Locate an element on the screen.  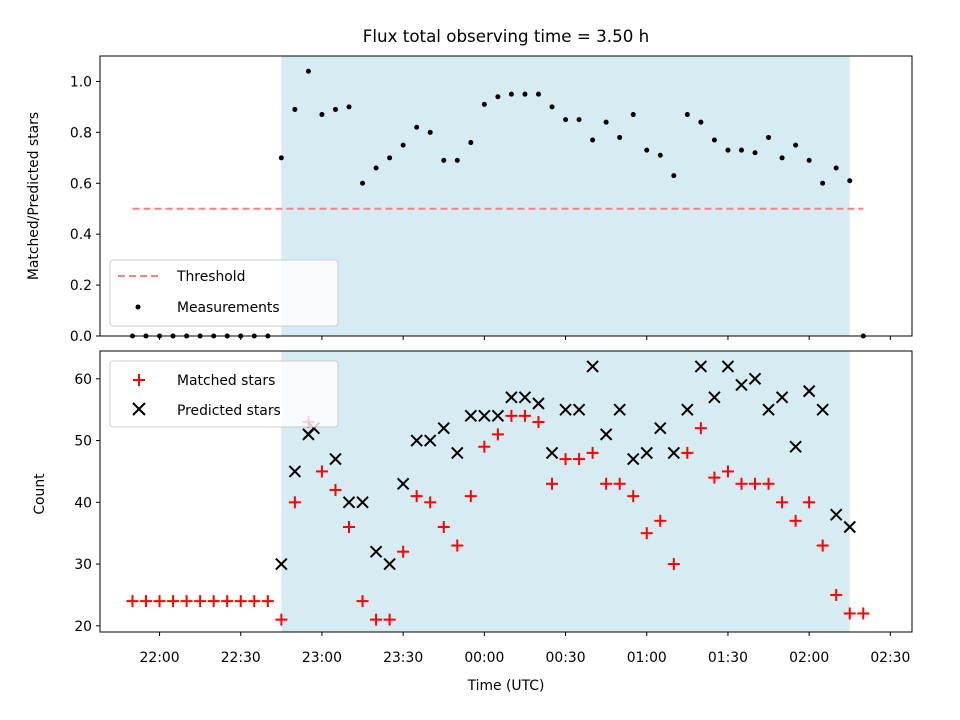
bottom-legend-box is located at coordinates (224, 394).